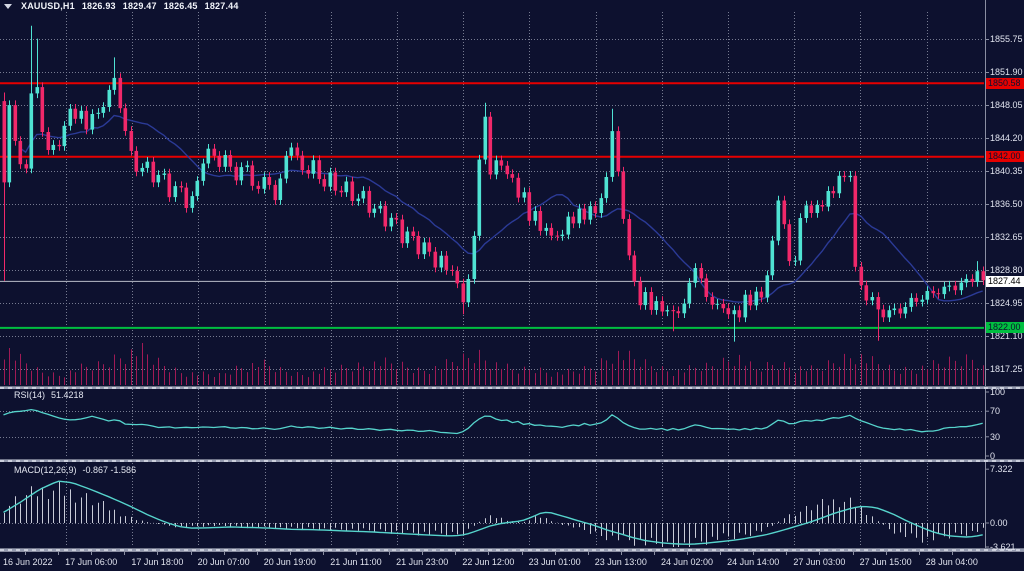  Describe the element at coordinates (998, 392) in the screenshot. I see `rsi-axis-label: 100` at that location.